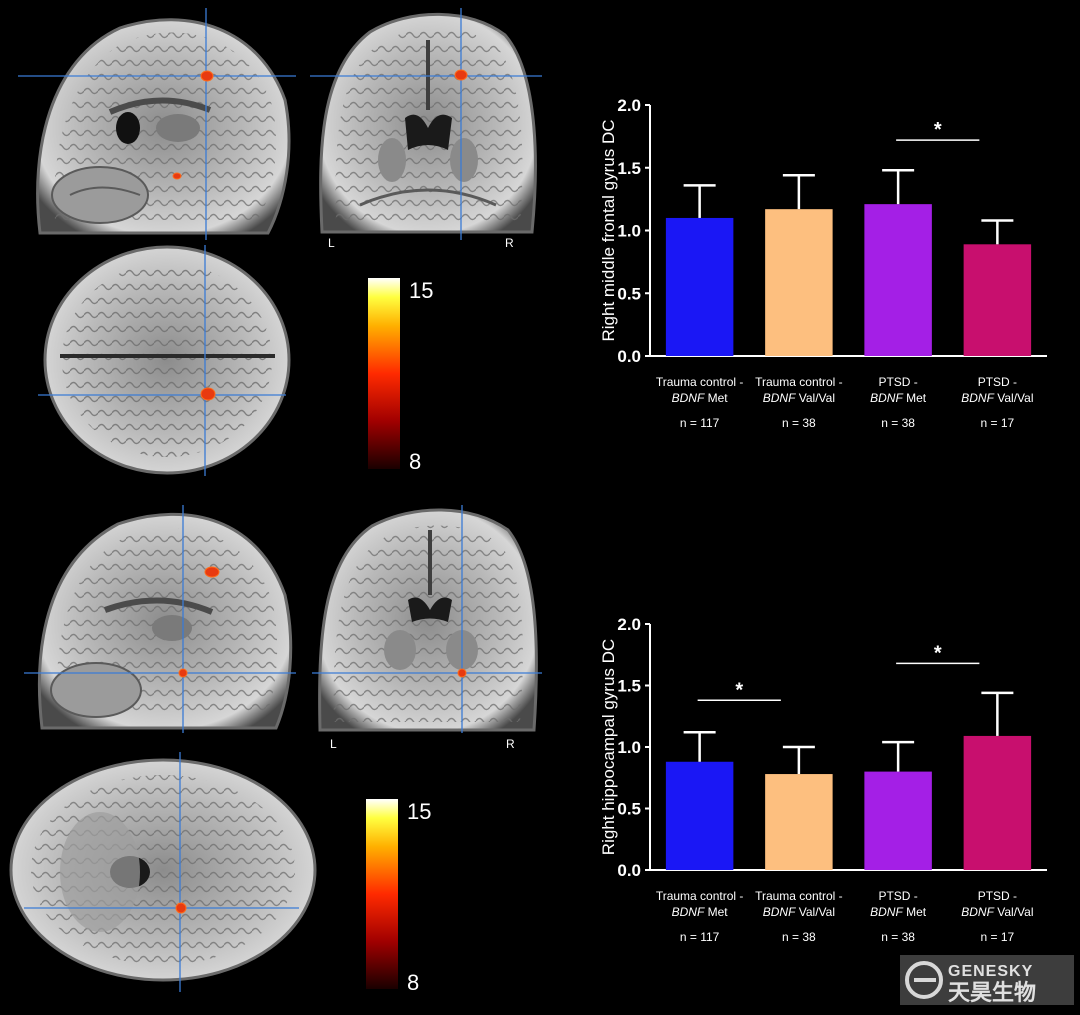  I want to click on orientation-right-top: R, so click(509, 243).